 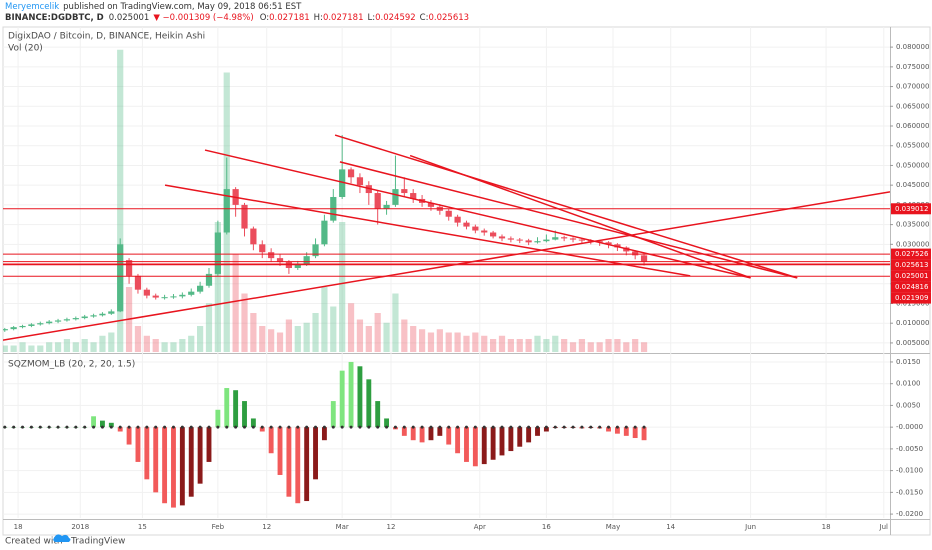 What do you see at coordinates (911, 209) in the screenshot?
I see `price-level-box` at bounding box center [911, 209].